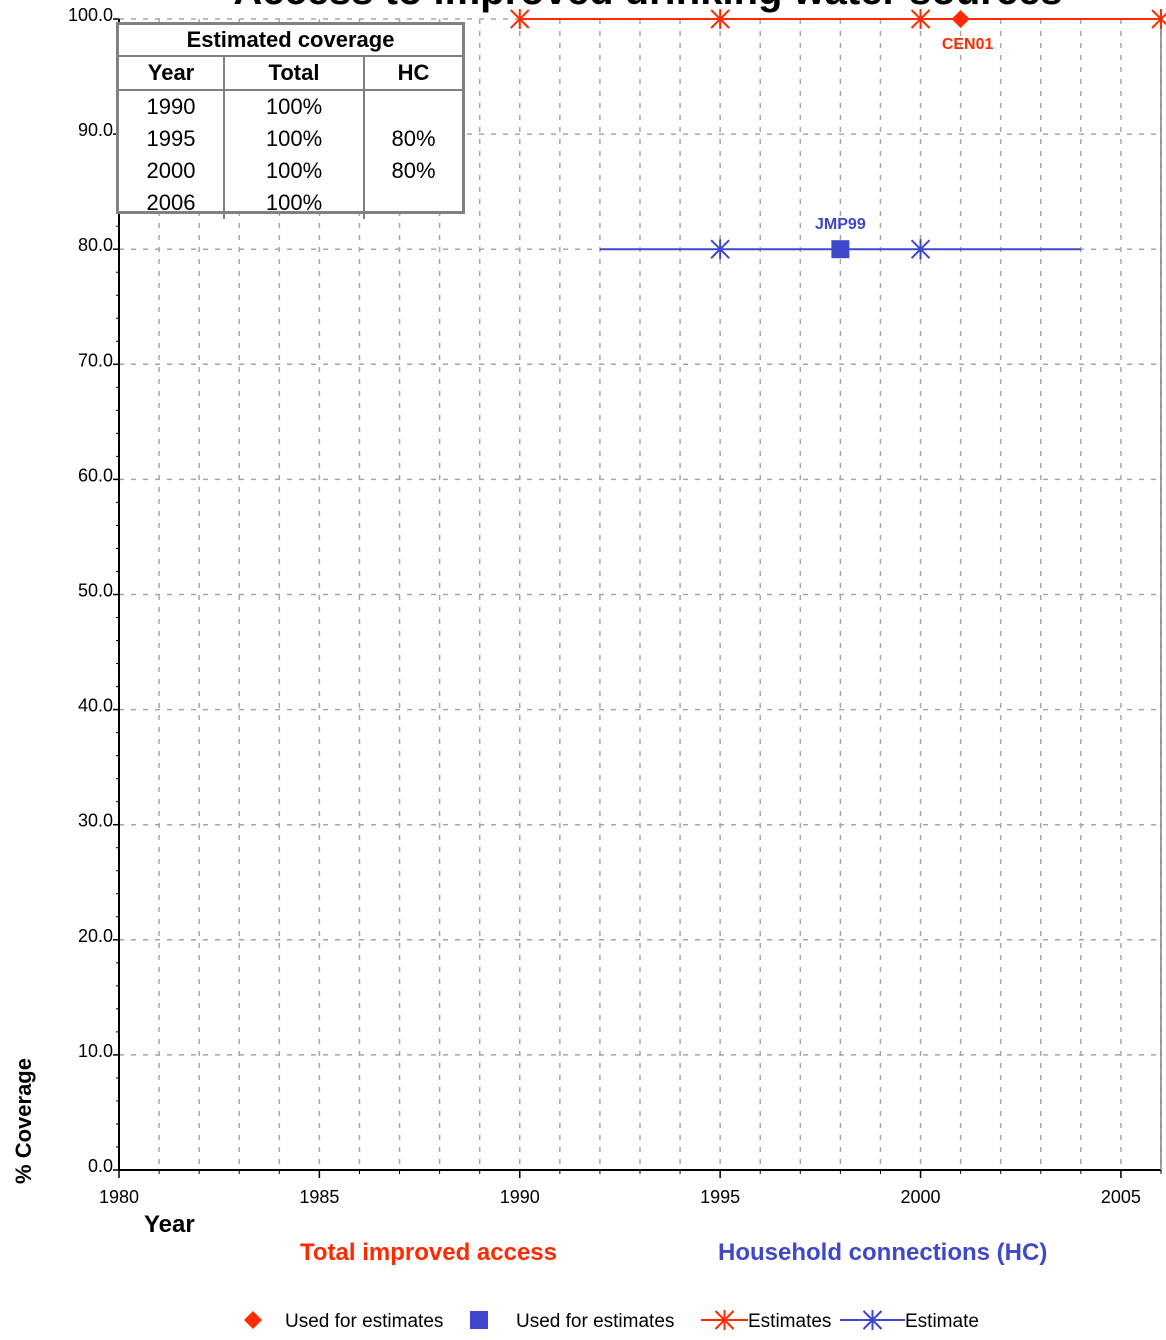 Image resolution: width=1166 pixels, height=1340 pixels. I want to click on data-label: CEN01, so click(968, 44).